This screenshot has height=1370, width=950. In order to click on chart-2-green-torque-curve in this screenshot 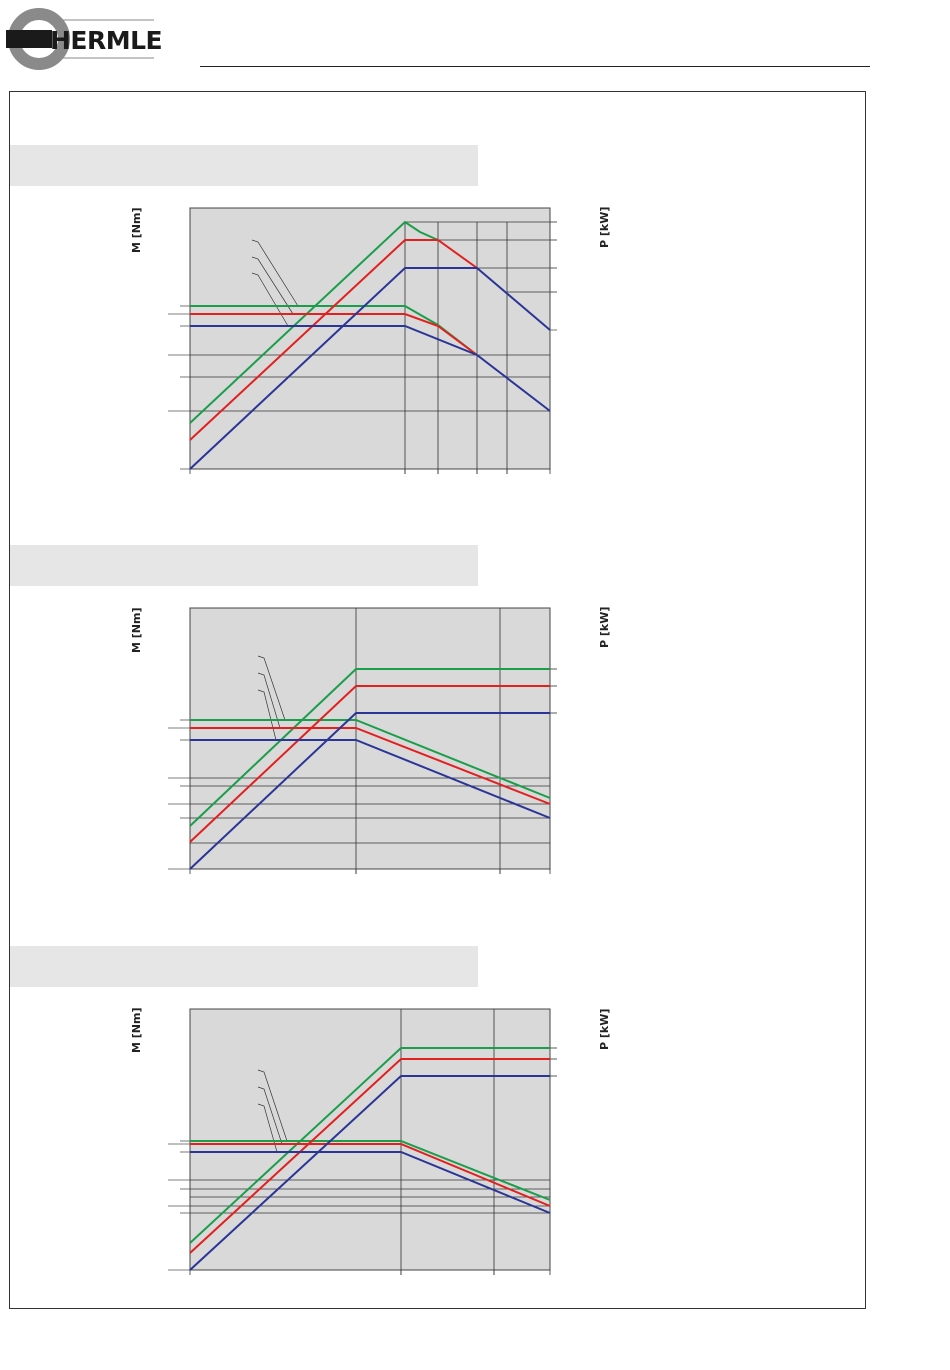, I will do `click(370, 759)`.